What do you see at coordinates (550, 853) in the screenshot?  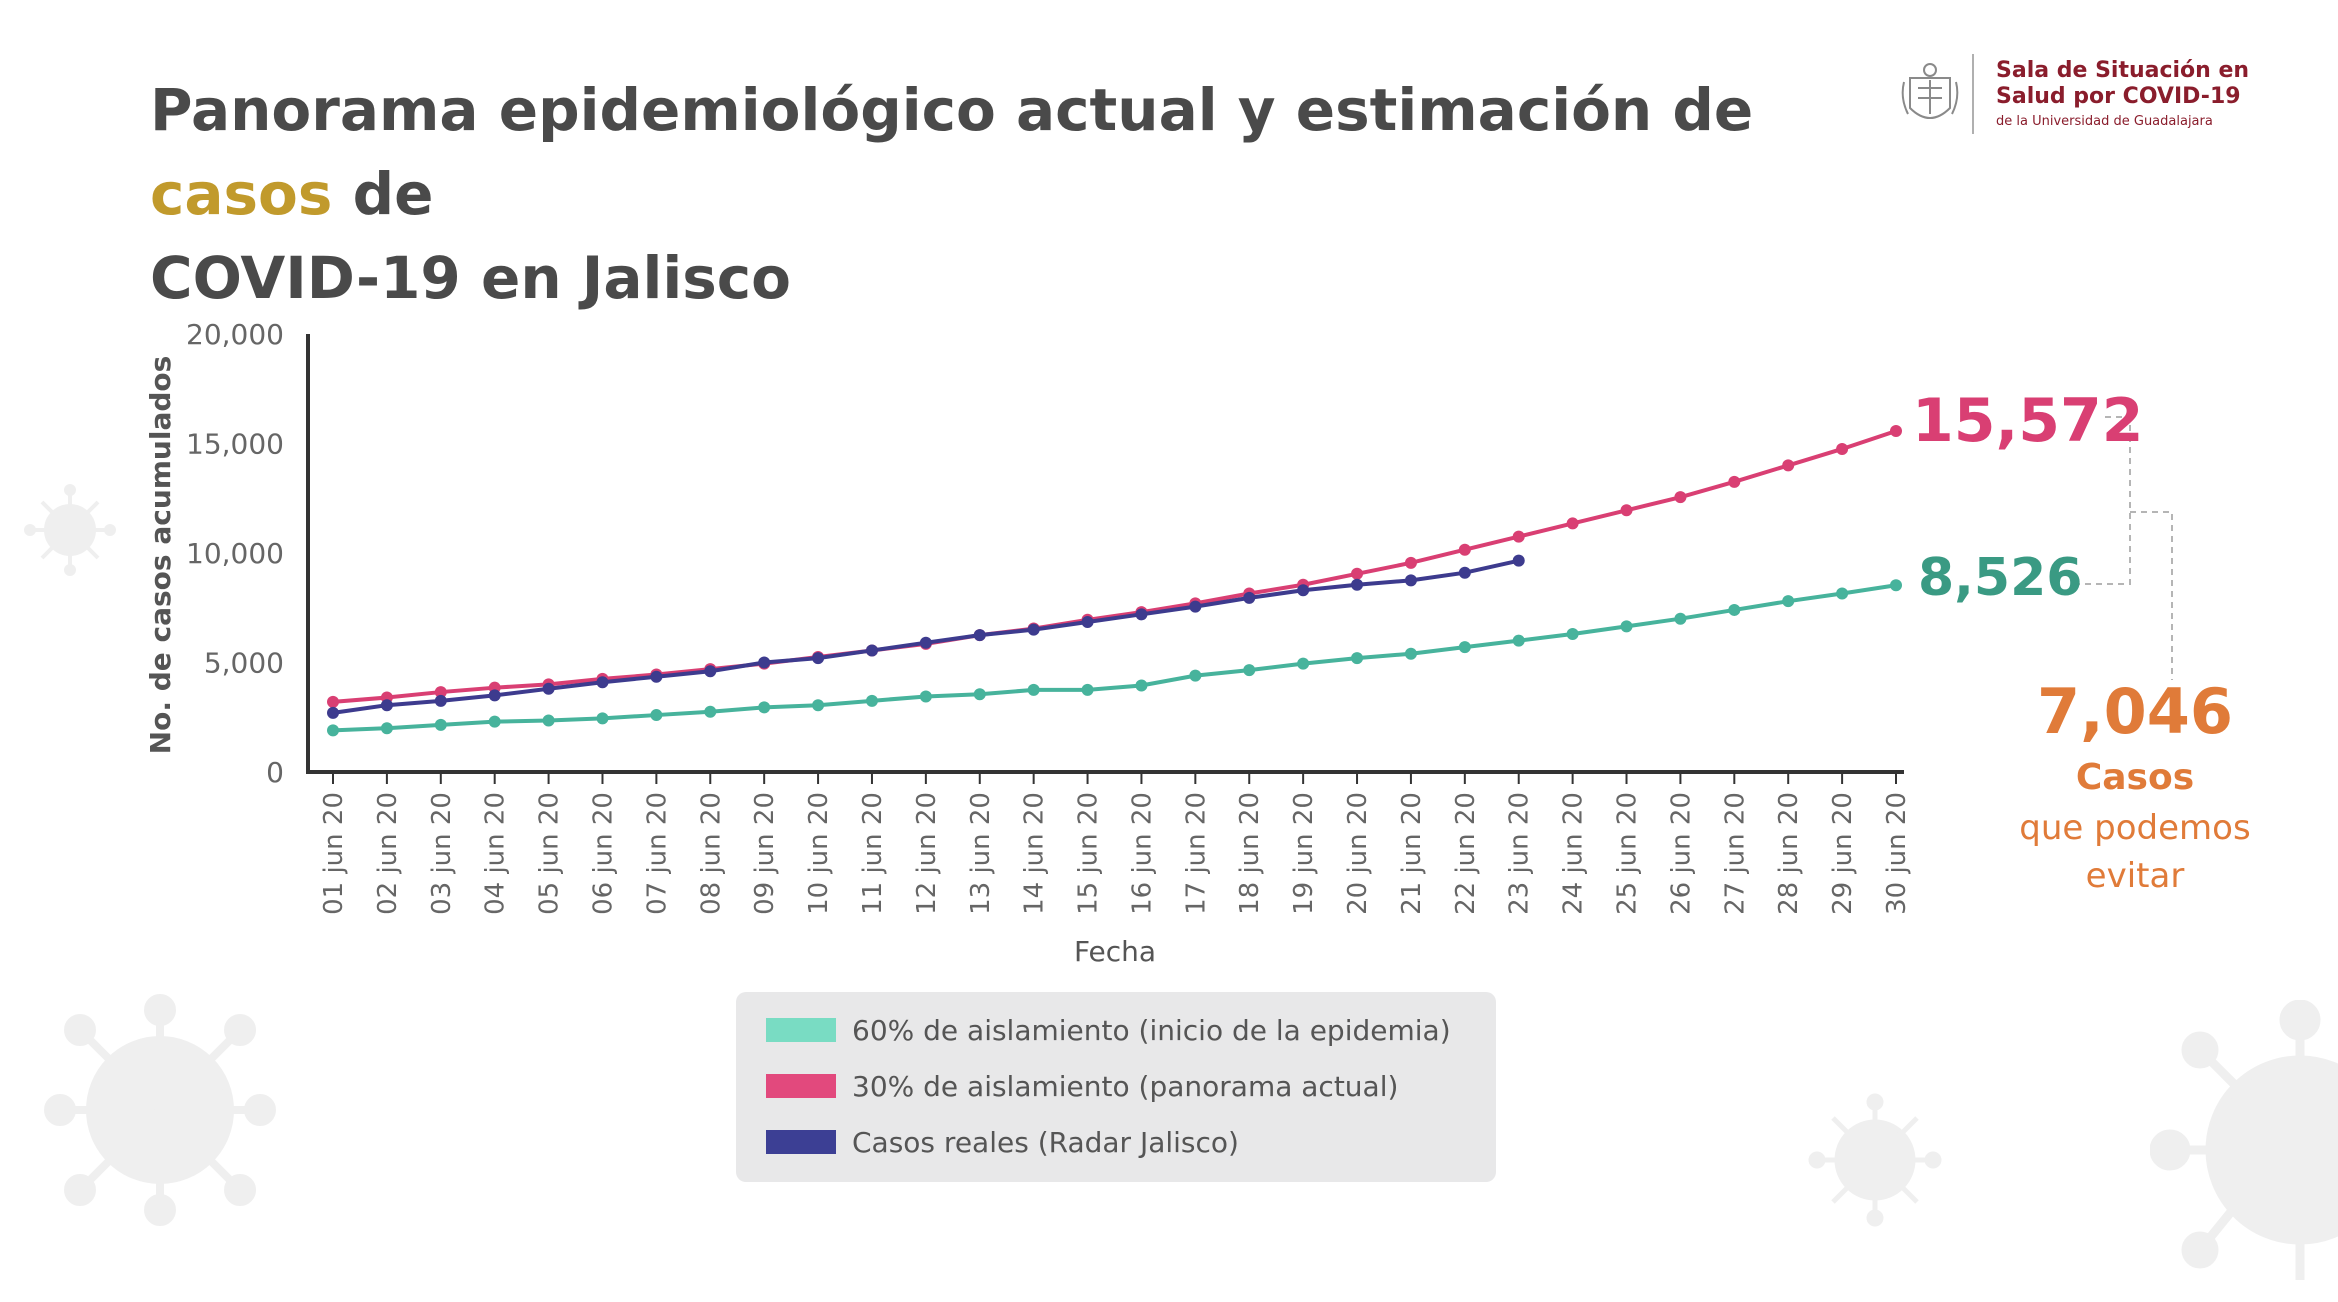 I see `x-tick-label: 05 jun 20` at bounding box center [550, 853].